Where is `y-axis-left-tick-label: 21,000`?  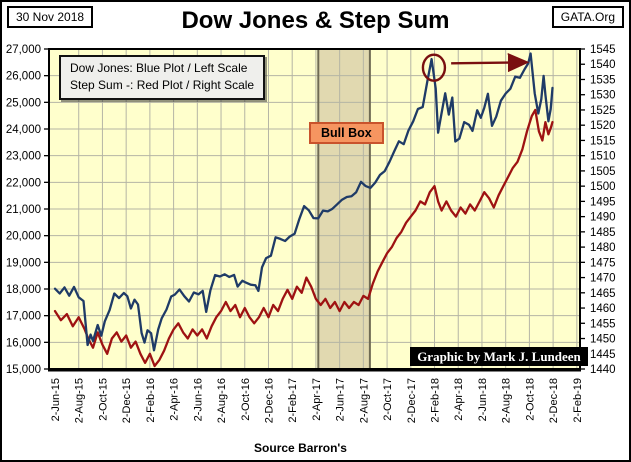
y-axis-left-tick-label: 21,000 is located at coordinates (23, 210).